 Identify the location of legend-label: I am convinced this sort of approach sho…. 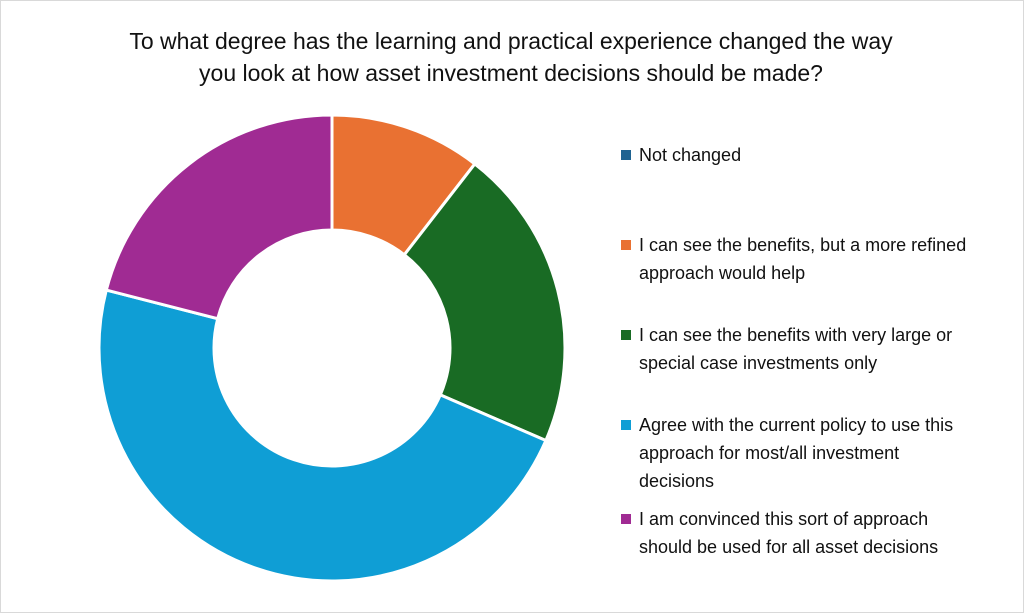
(789, 533).